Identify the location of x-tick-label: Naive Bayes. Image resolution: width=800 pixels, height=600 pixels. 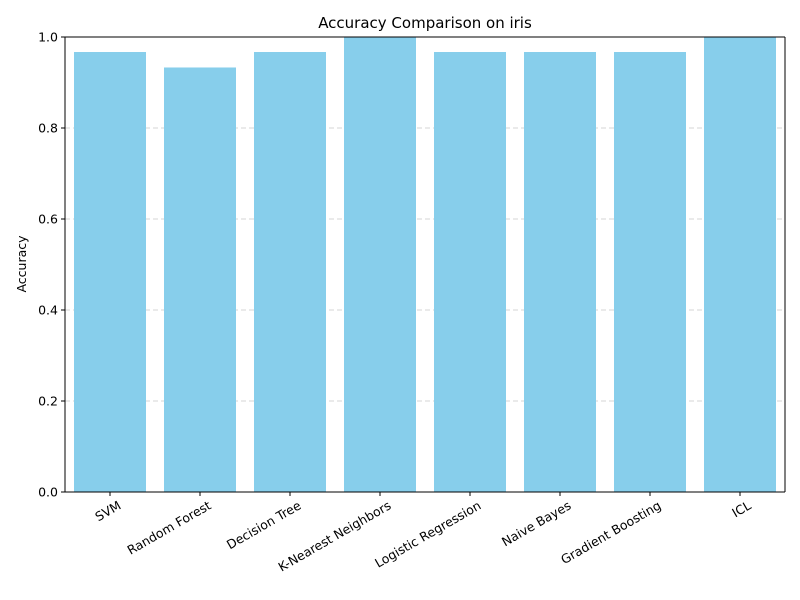
(536, 524).